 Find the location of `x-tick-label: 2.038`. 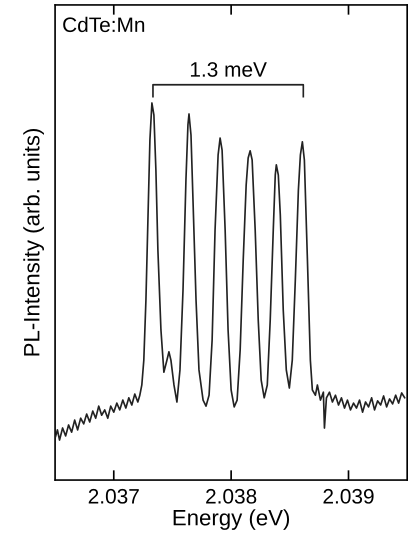

x-tick-label: 2.038 is located at coordinates (231, 496).